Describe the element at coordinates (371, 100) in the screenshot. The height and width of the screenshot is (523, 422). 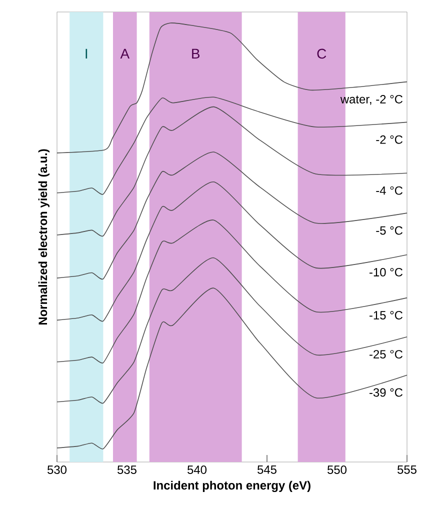
I see `series-label: water, -2 °C` at that location.